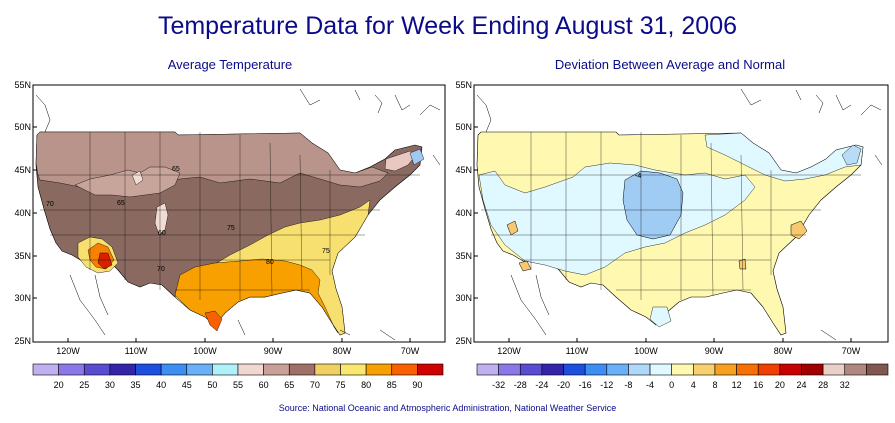  Describe the element at coordinates (617, 219) in the screenshot. I see `right-region-cool` at that location.